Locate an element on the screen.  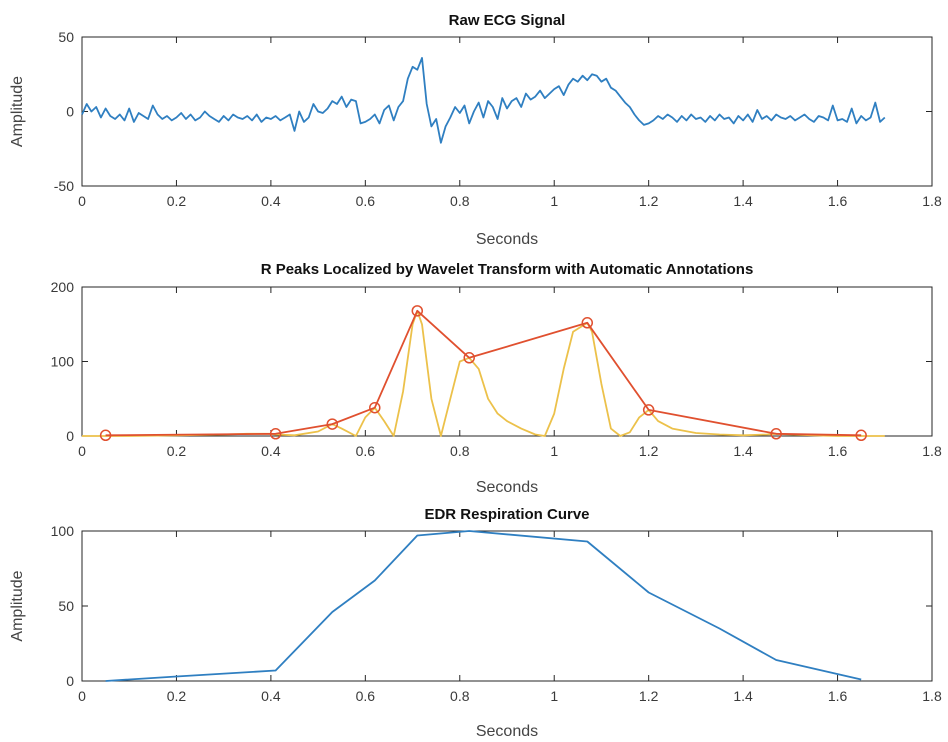
y-tick-label: -50 is located at coordinates (64, 186).